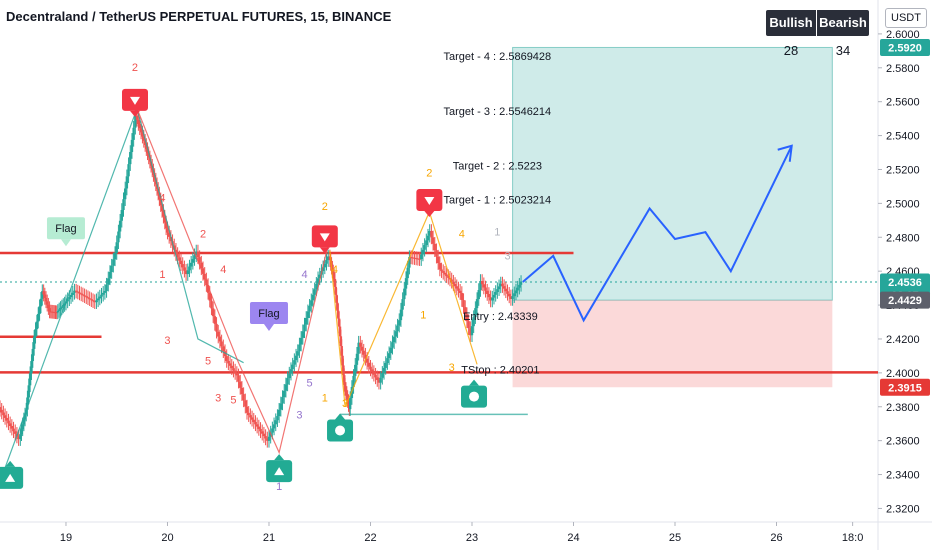 This screenshot has height=550, width=932. I want to click on y-tick-label: 2.5000, so click(903, 204).